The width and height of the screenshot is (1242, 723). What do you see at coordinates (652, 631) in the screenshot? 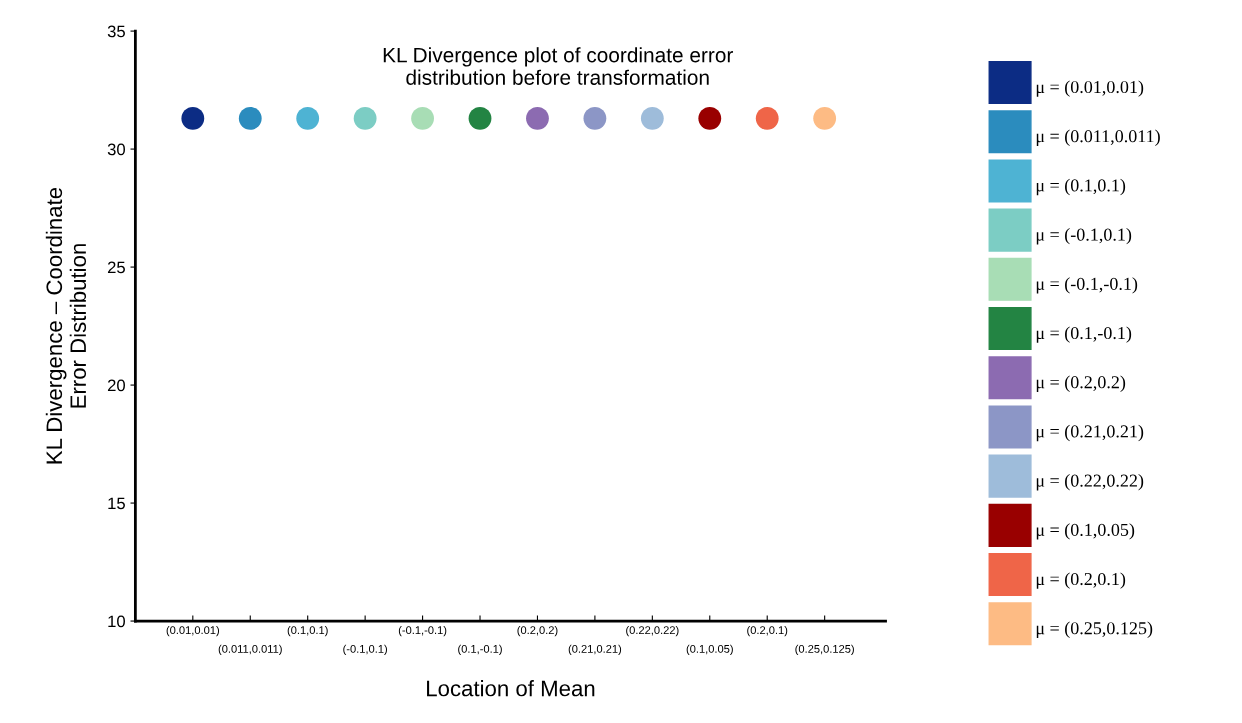
I see `x-tick-label: (0.22,0.22)` at bounding box center [652, 631].